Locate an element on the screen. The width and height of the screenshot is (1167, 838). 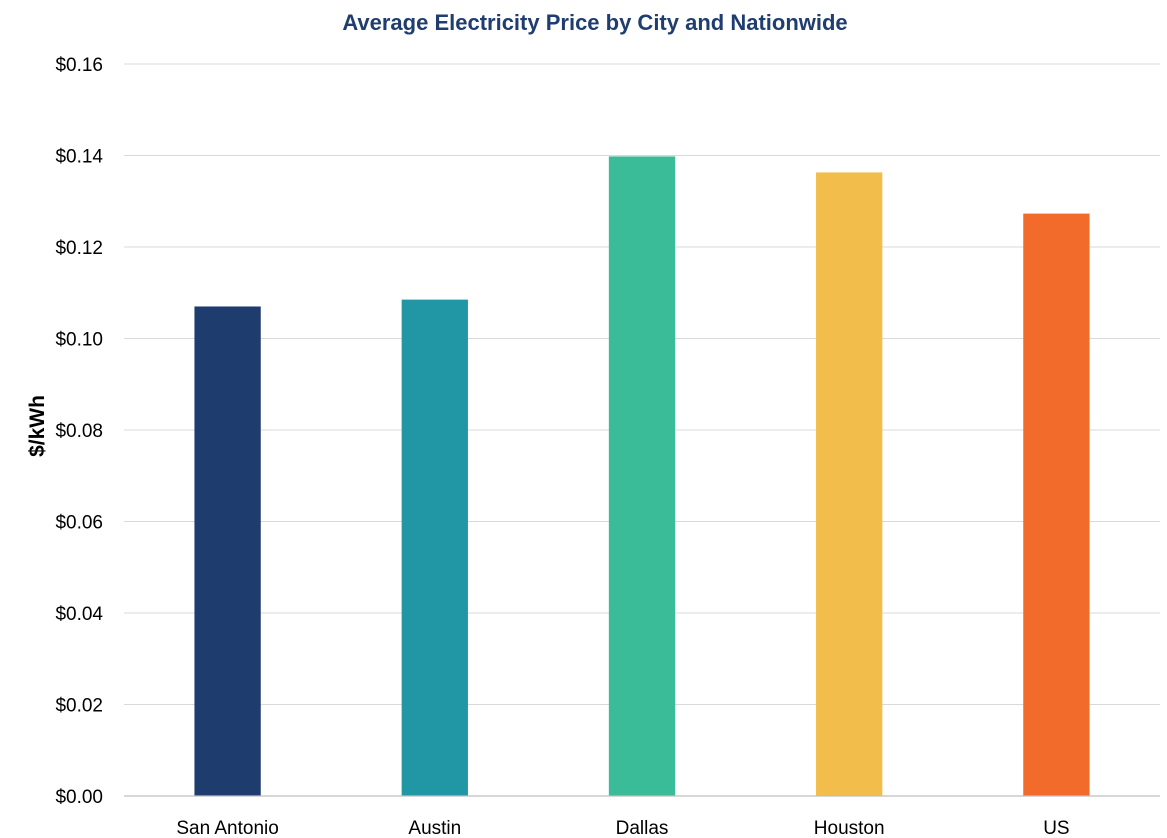
bar-austin is located at coordinates (434, 547).